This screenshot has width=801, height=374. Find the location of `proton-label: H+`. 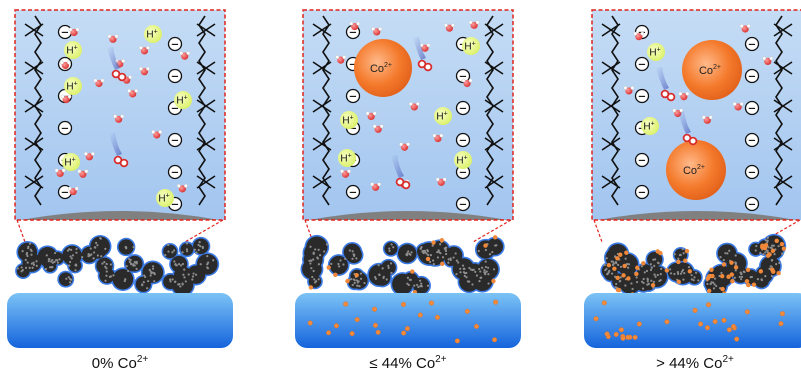

proton-label: H+ is located at coordinates (151, 35).